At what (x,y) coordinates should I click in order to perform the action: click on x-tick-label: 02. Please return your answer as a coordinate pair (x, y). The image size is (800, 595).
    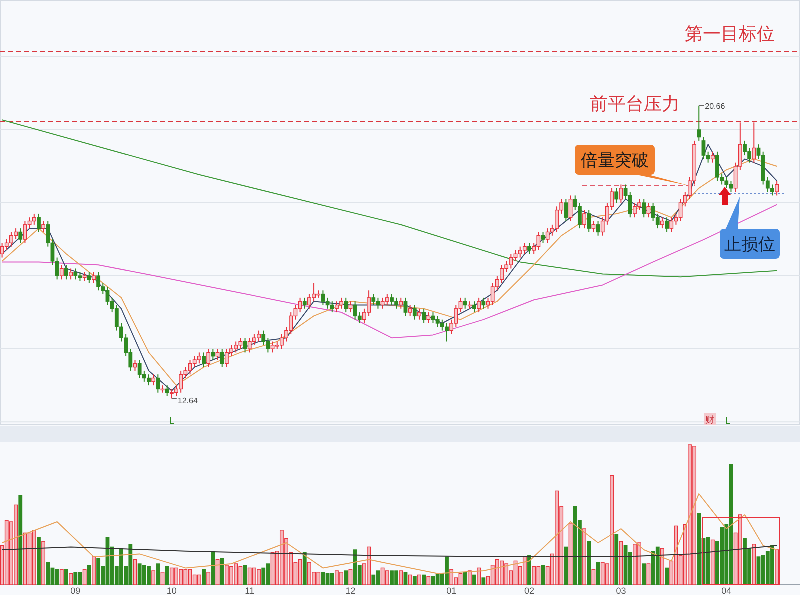
    Looking at the image, I should click on (529, 590).